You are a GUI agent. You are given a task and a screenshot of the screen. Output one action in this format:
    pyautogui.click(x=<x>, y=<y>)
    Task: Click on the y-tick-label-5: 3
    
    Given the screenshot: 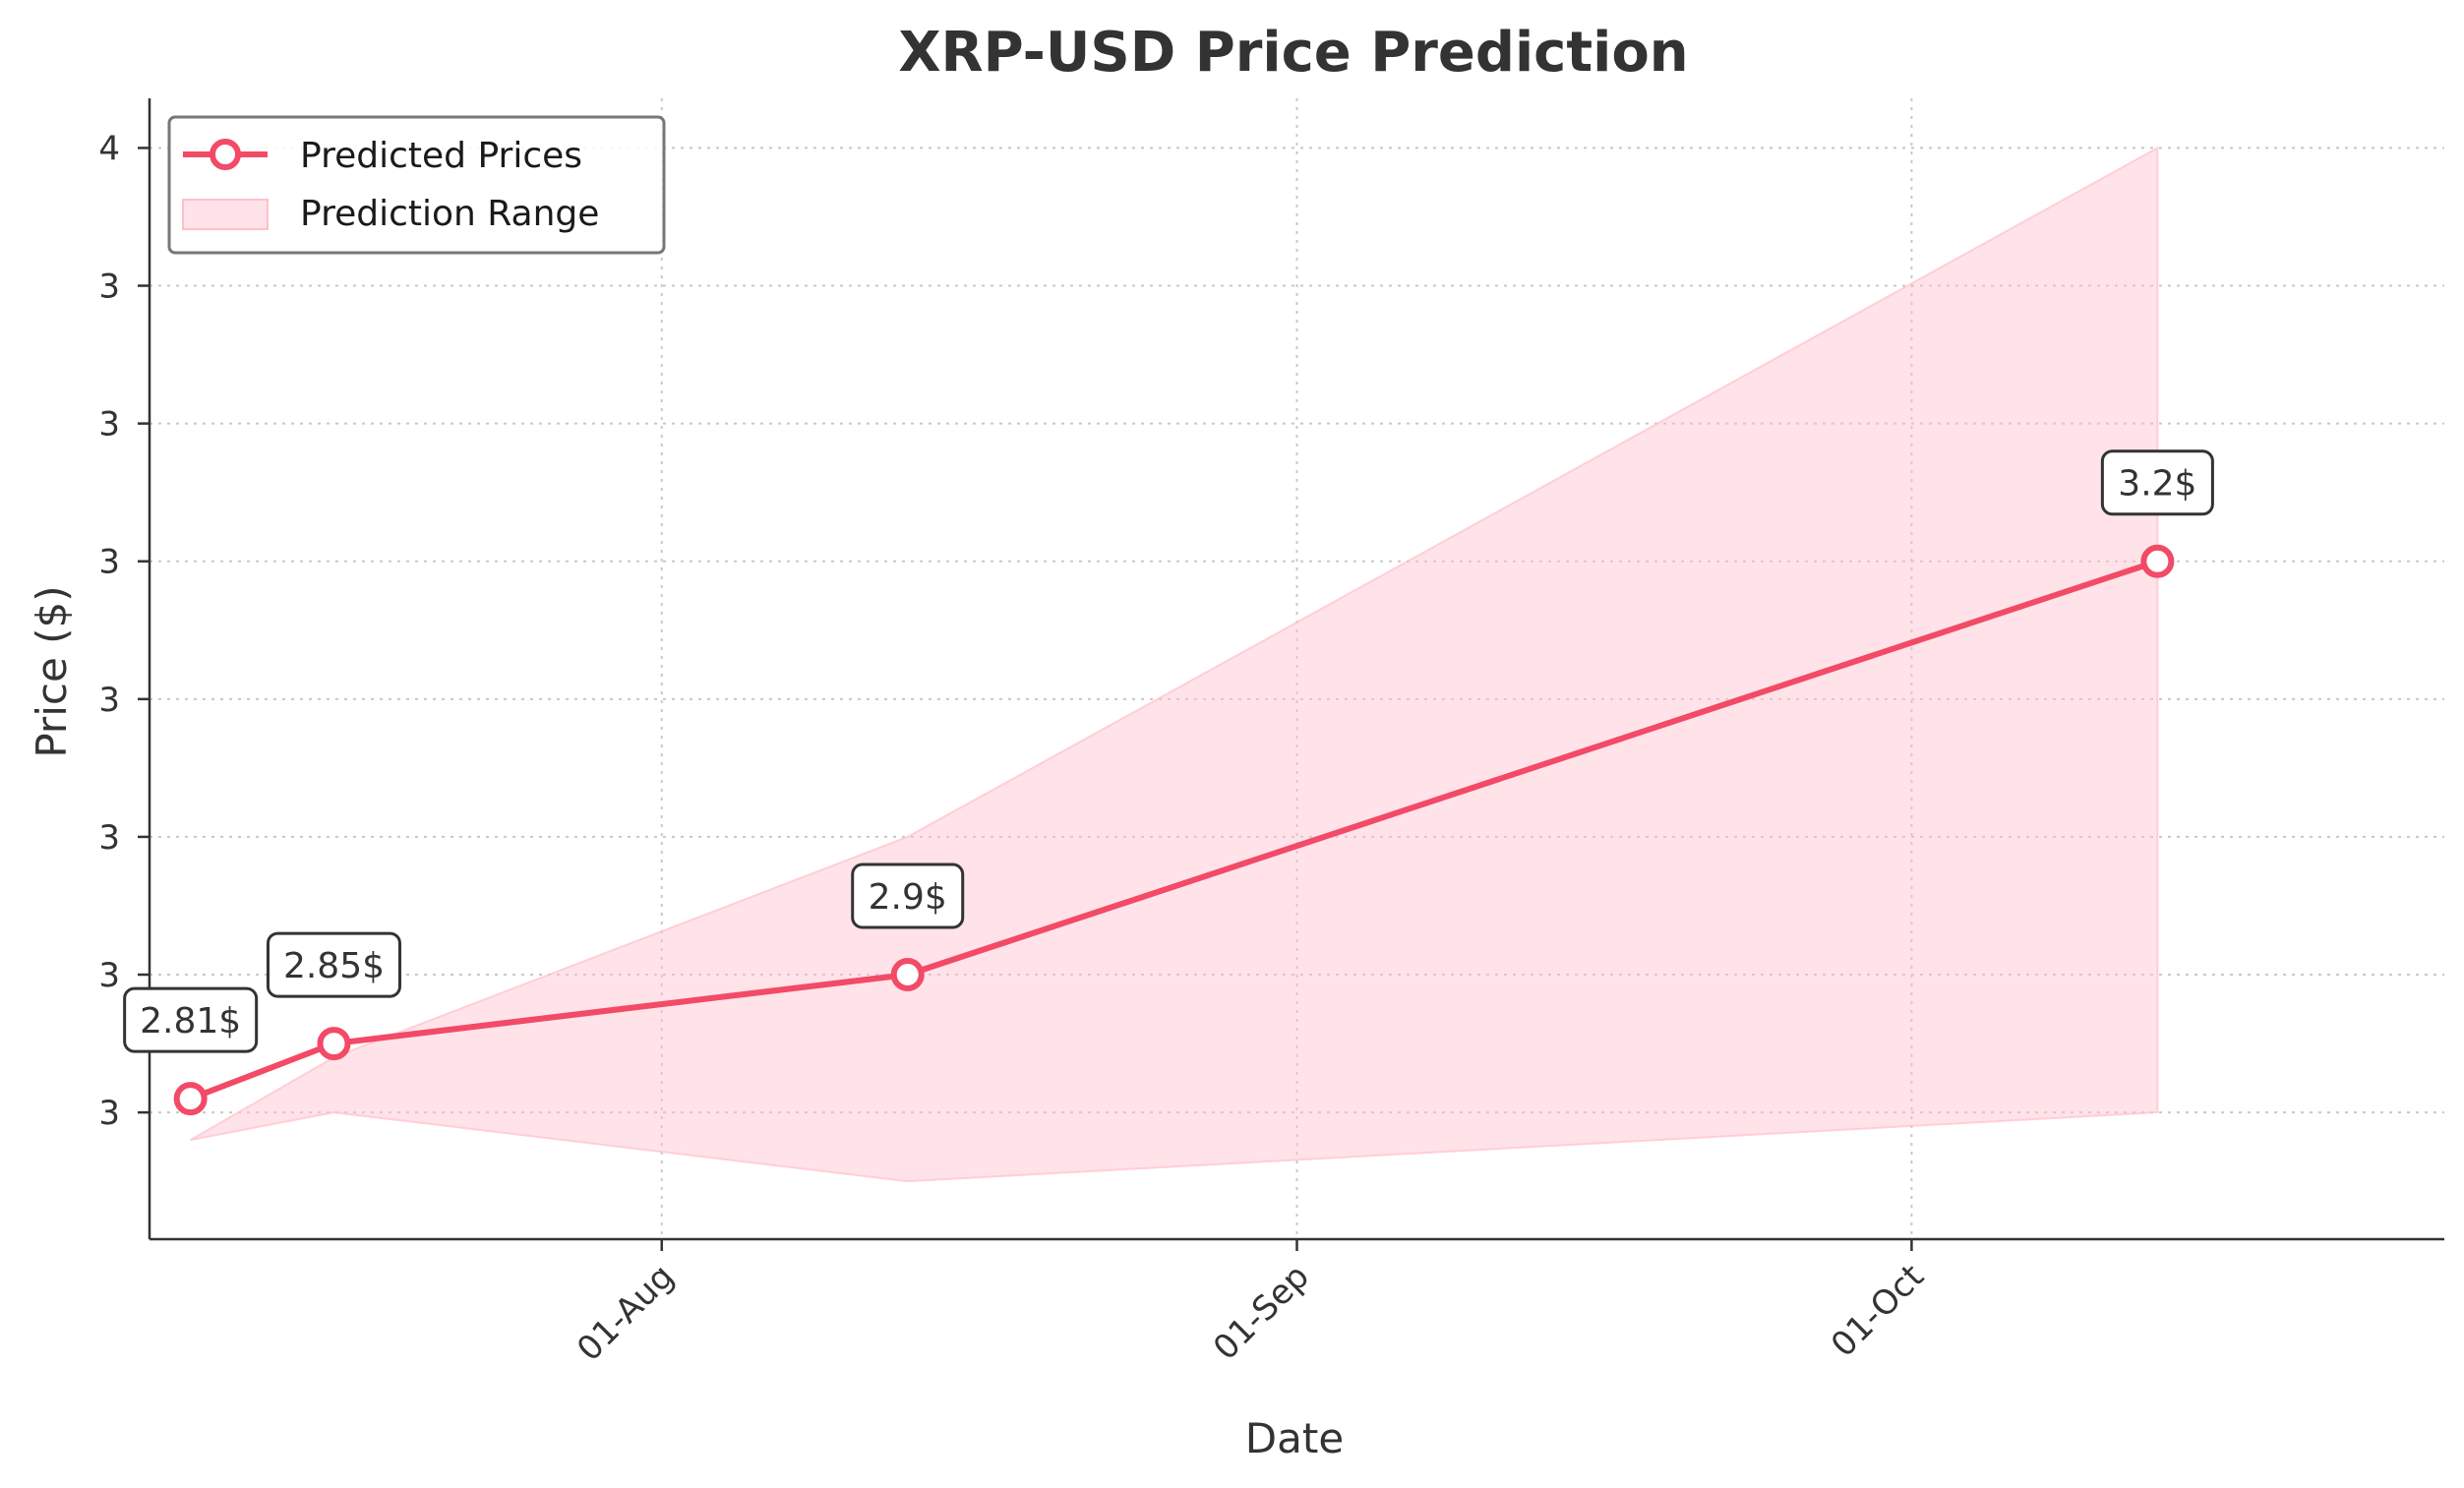 What is the action you would take?
    pyautogui.click(x=109, y=425)
    